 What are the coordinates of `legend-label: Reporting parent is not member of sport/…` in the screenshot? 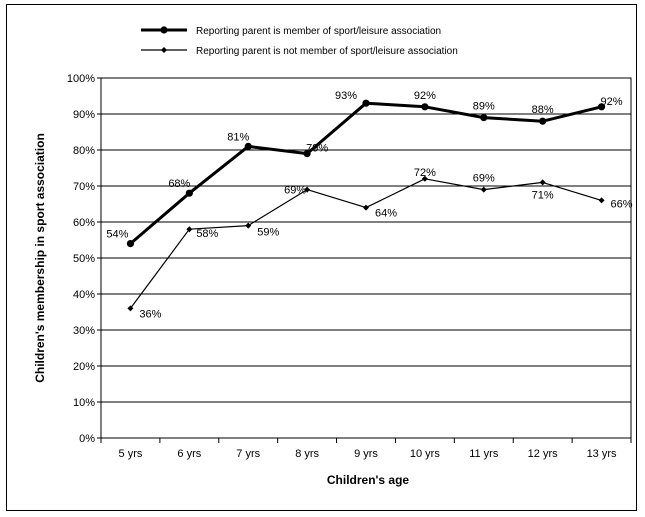 It's located at (327, 51).